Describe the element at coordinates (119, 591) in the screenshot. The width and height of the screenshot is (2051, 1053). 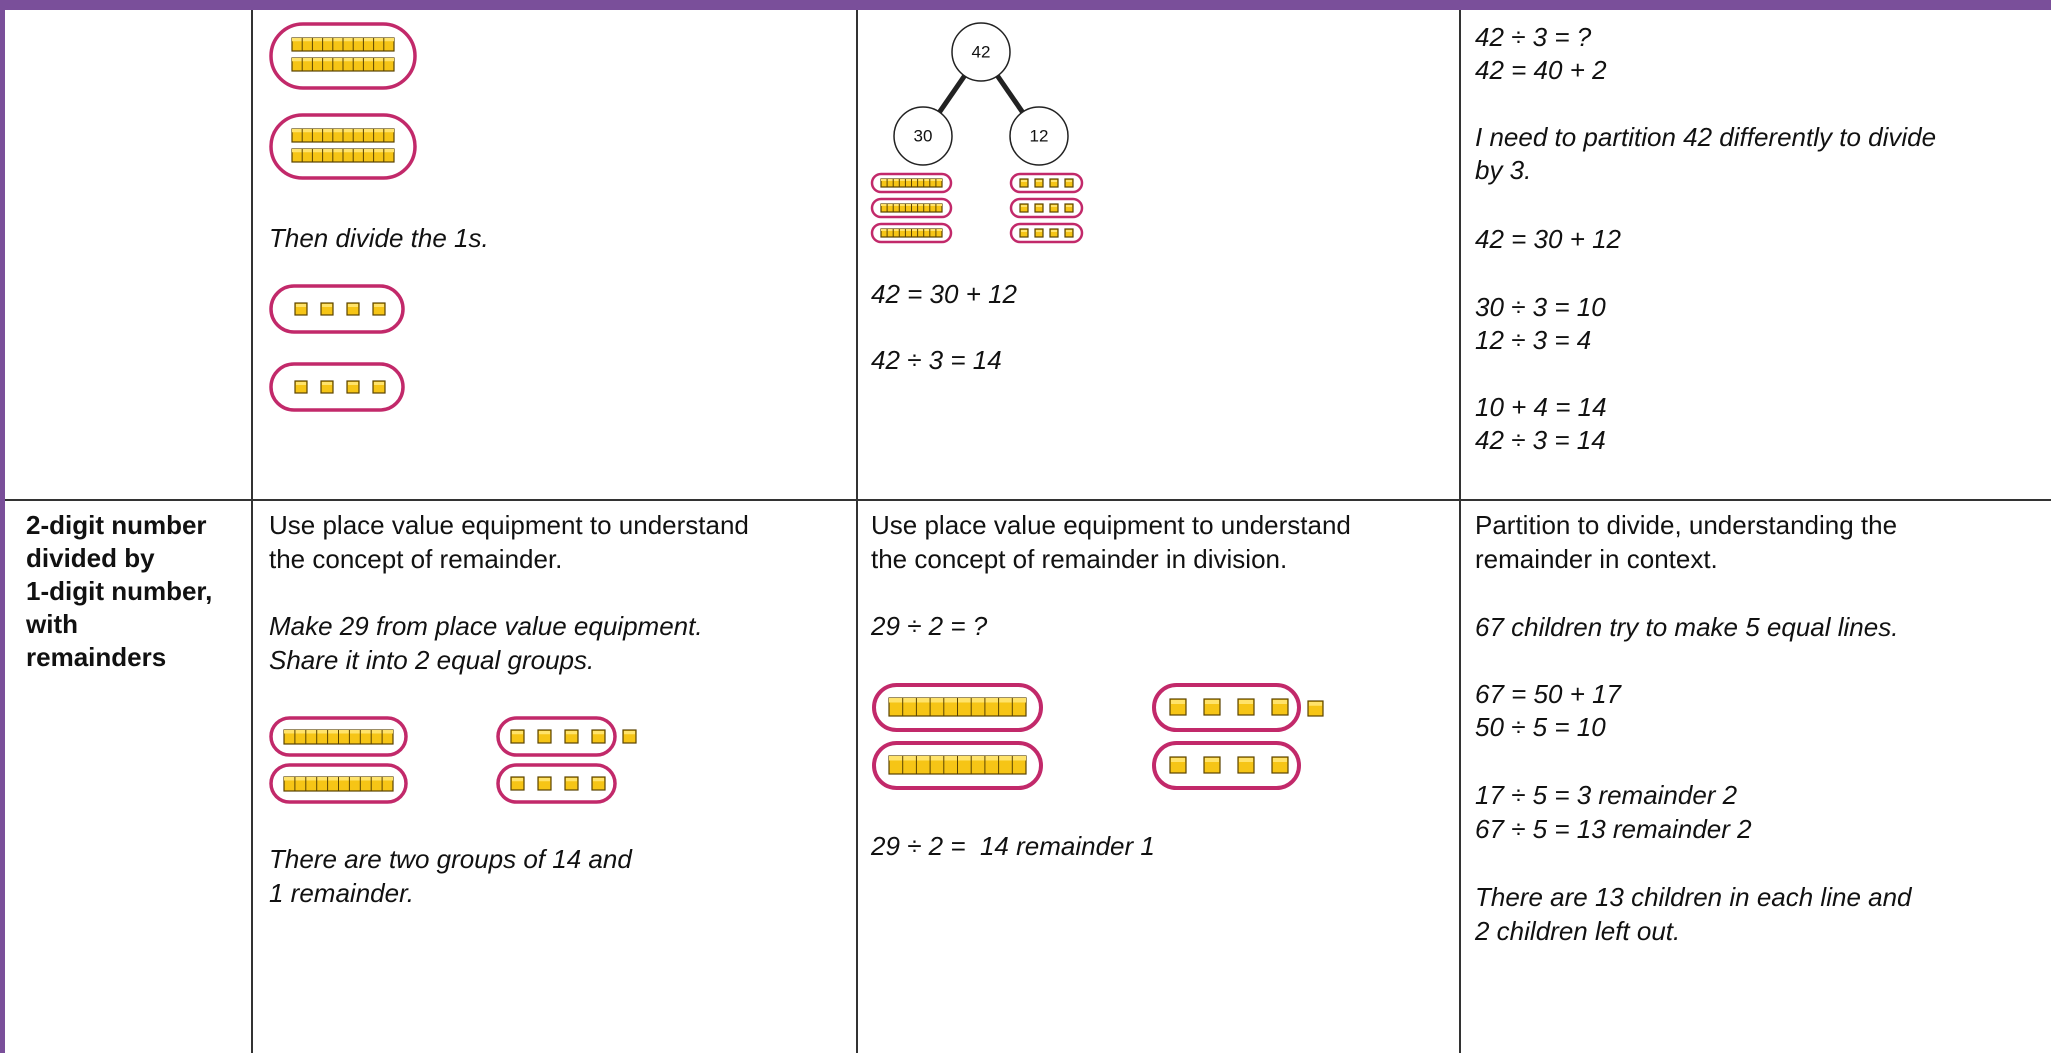
I see `row-heading: 1-digit number,` at that location.